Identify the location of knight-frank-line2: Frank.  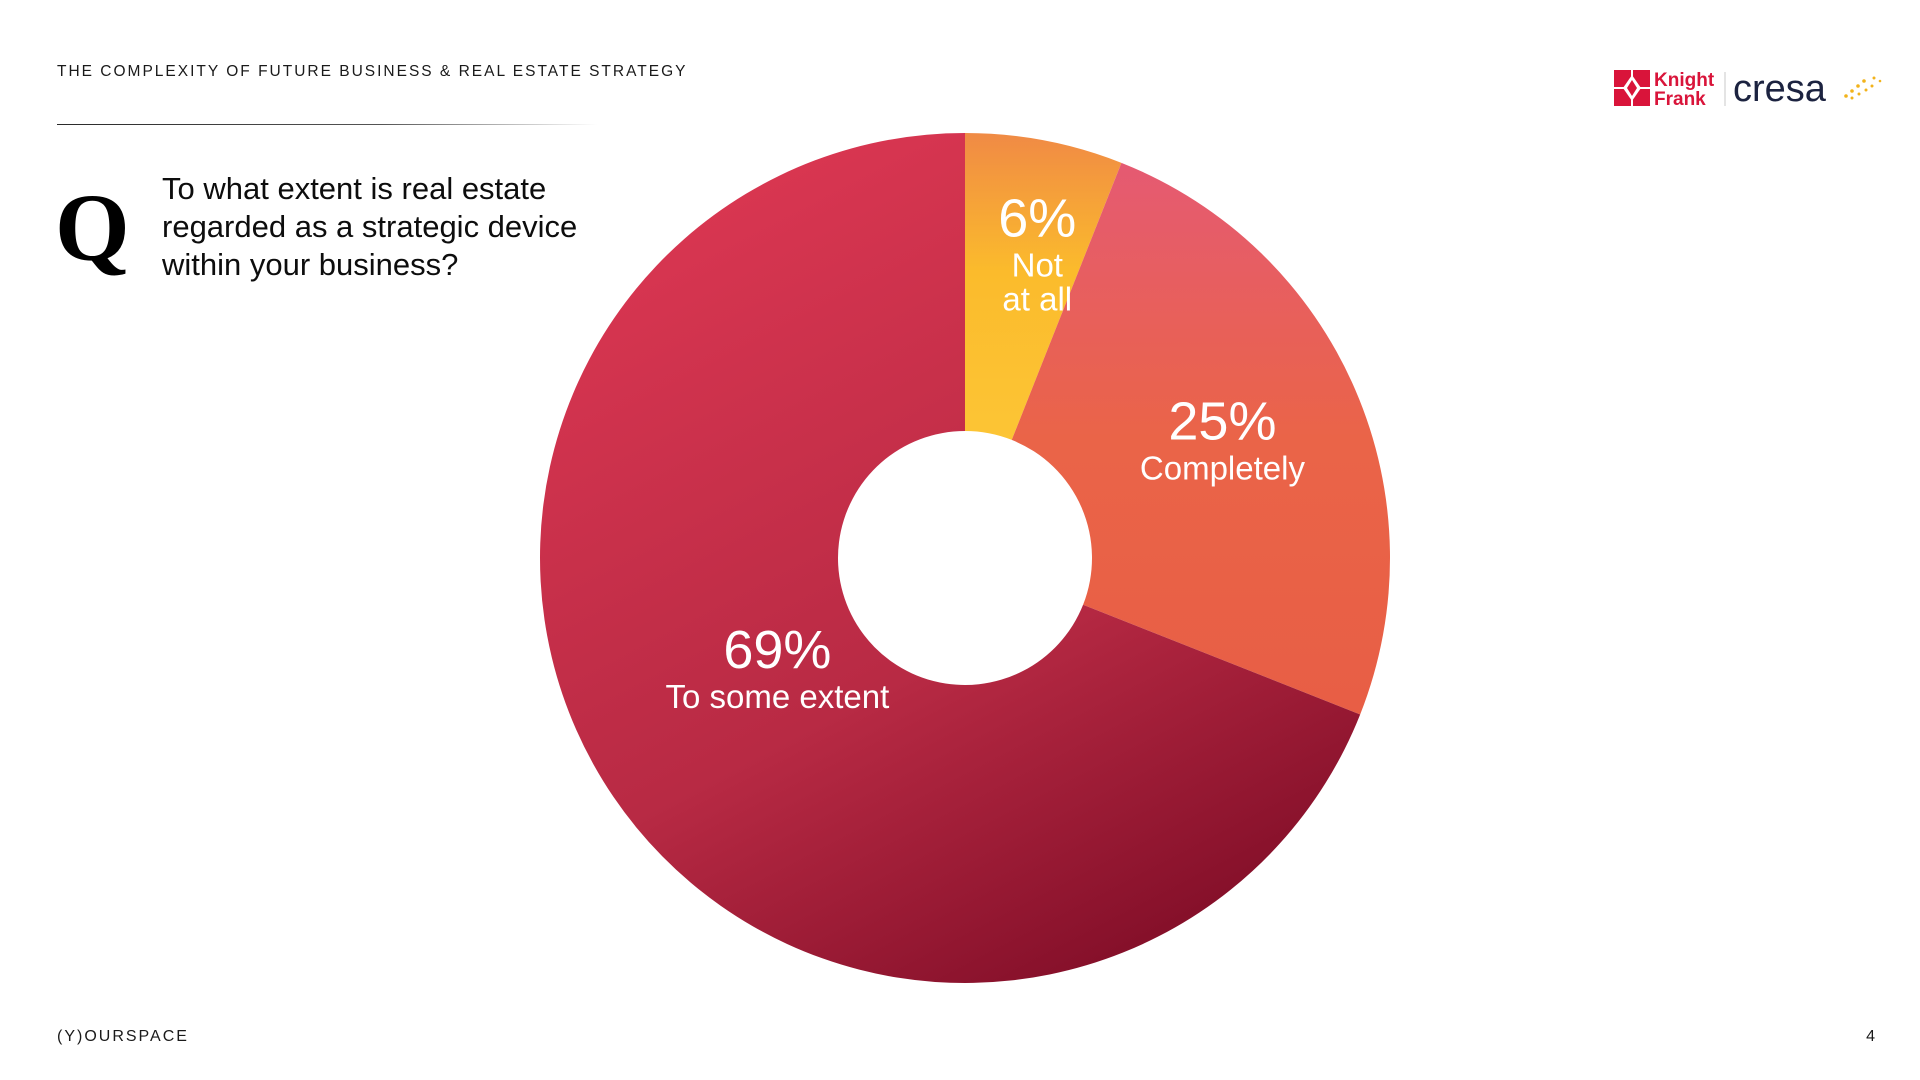
(1680, 99).